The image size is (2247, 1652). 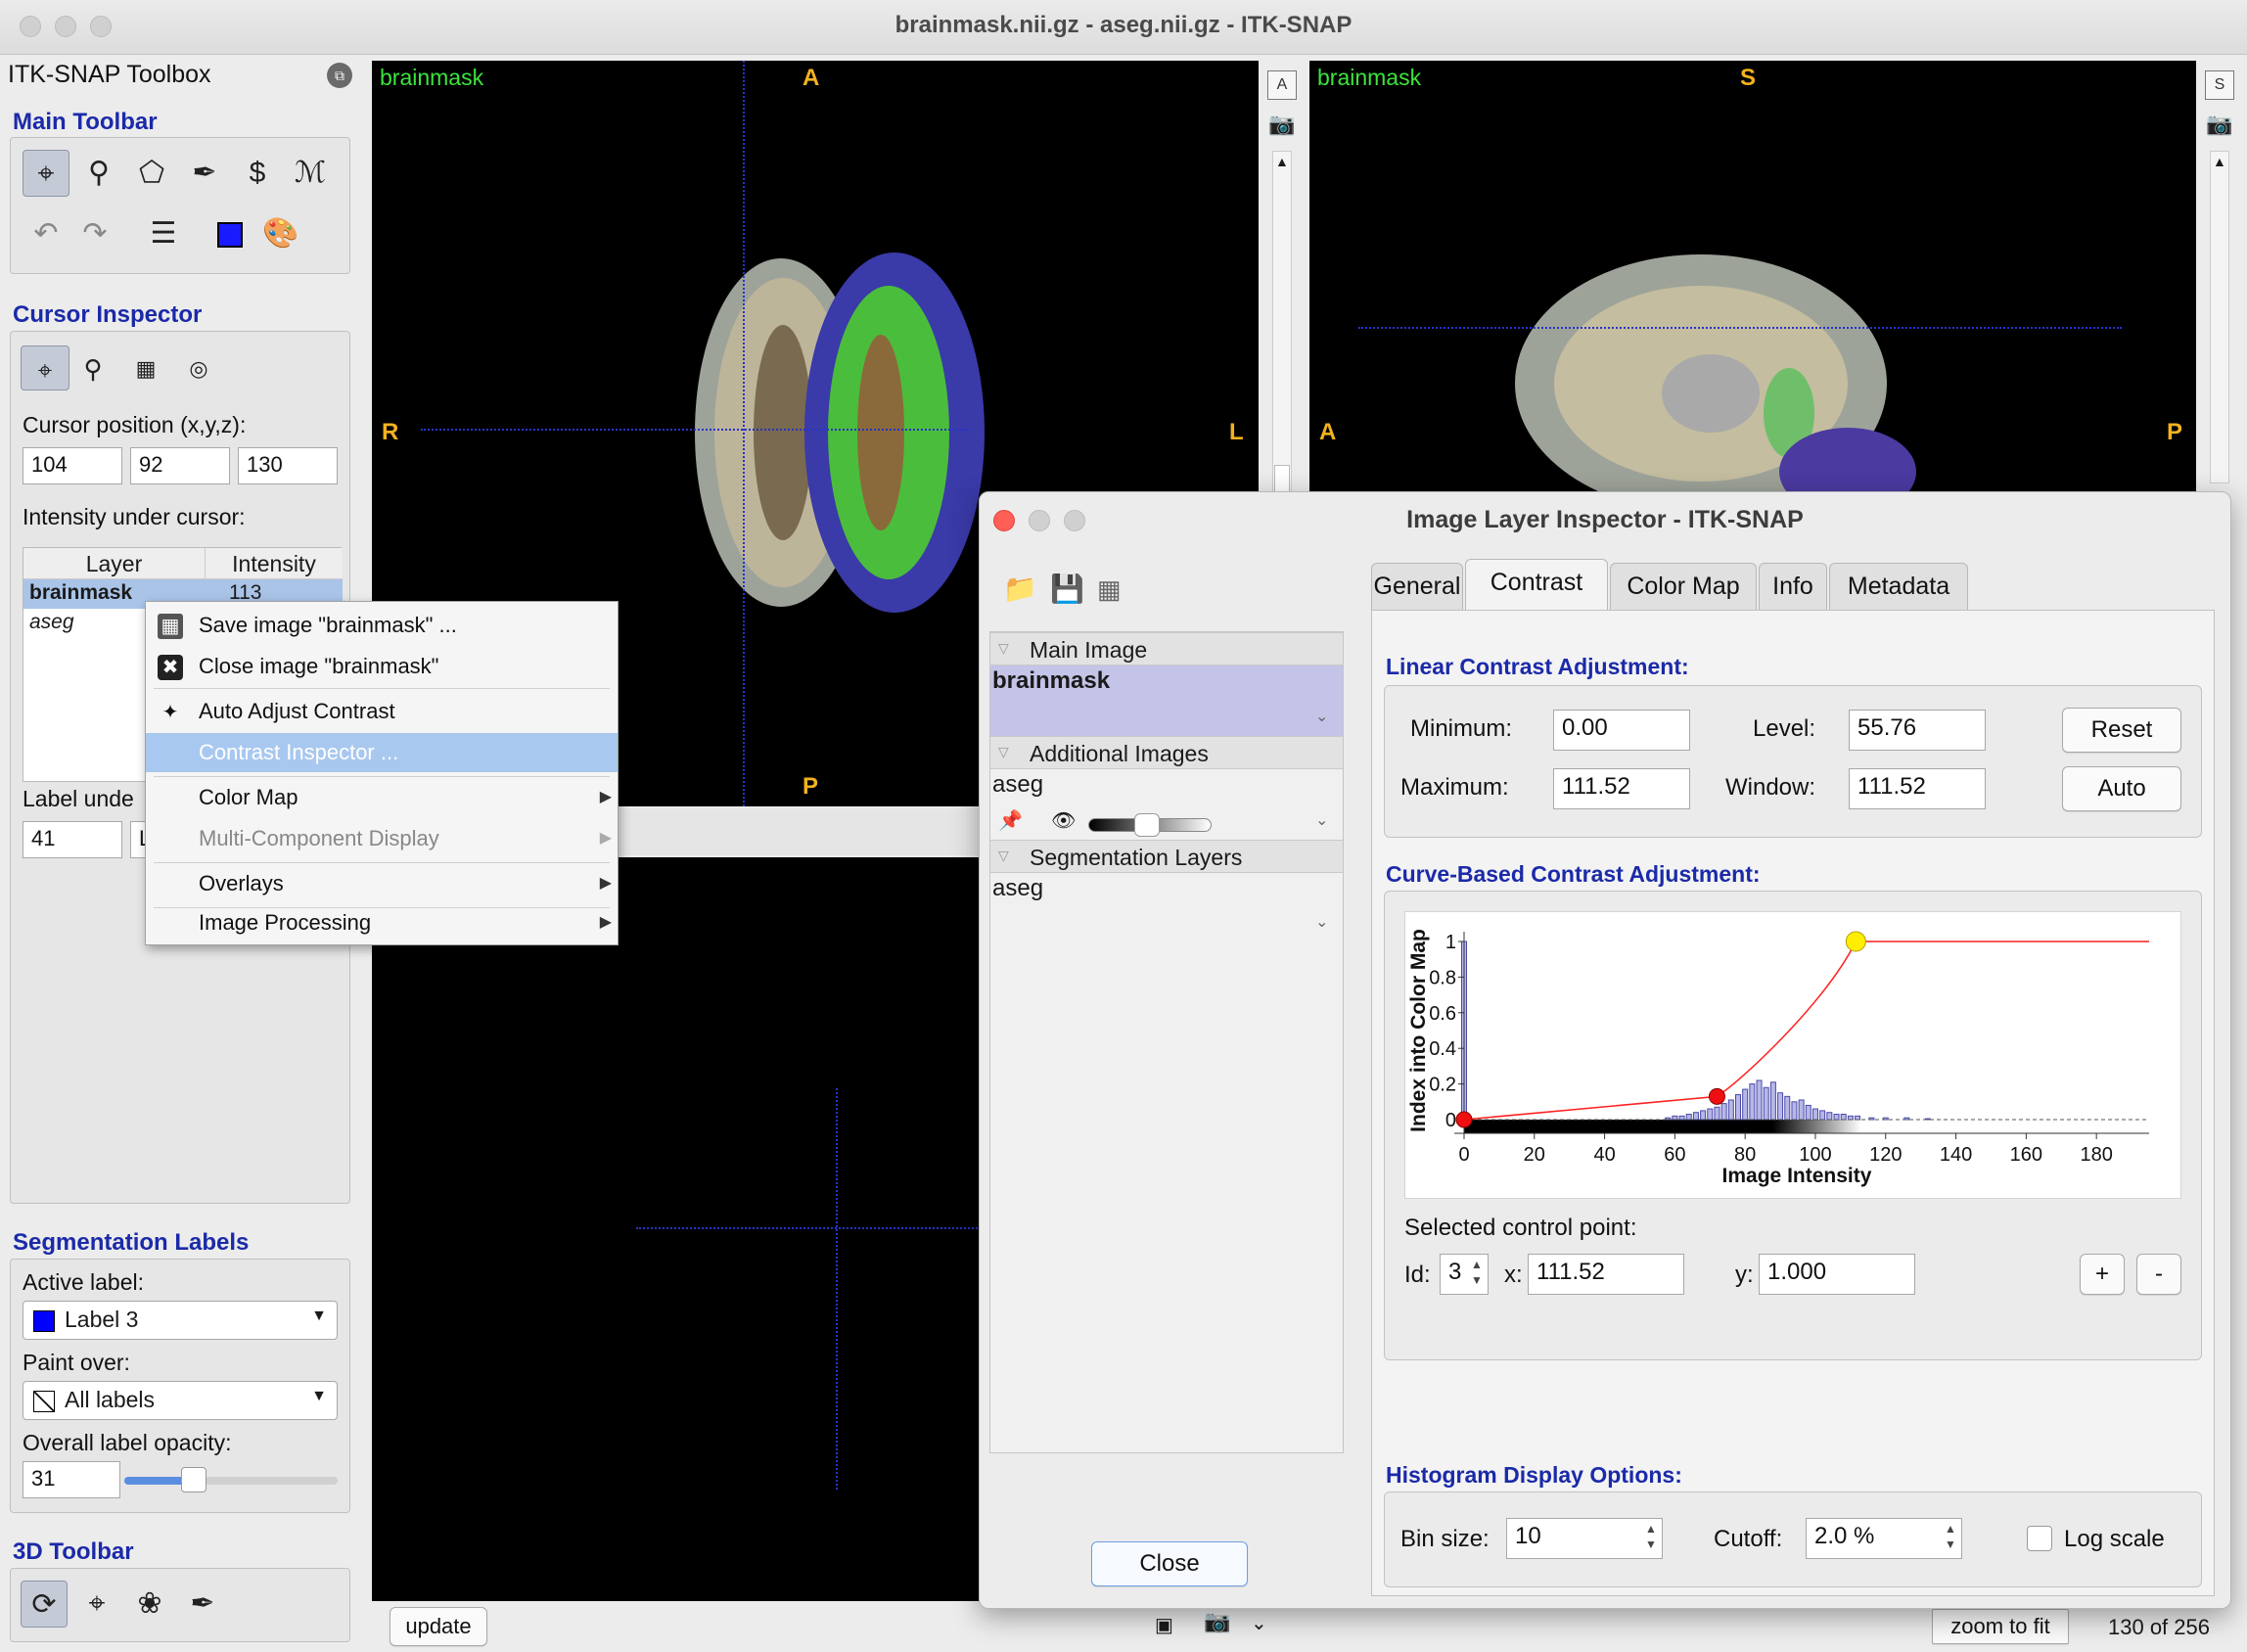 I want to click on paint-over-select: All labels ▼, so click(x=180, y=1400).